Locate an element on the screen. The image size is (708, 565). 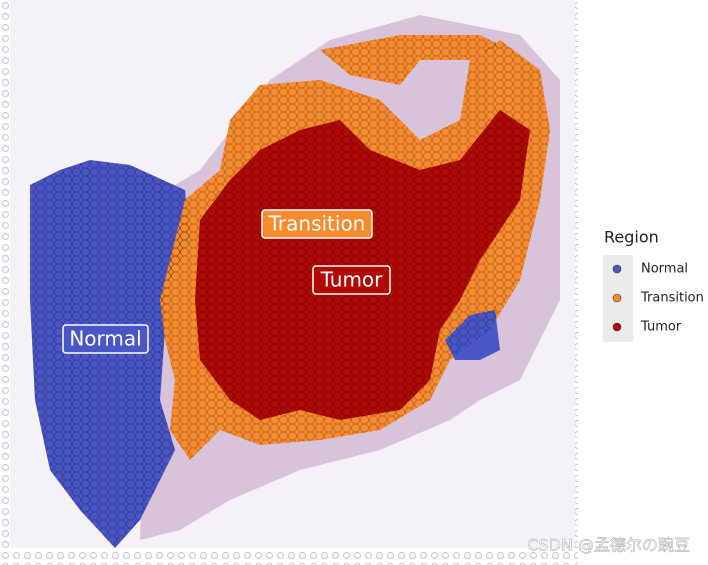
legend-title: Region is located at coordinates (631, 237).